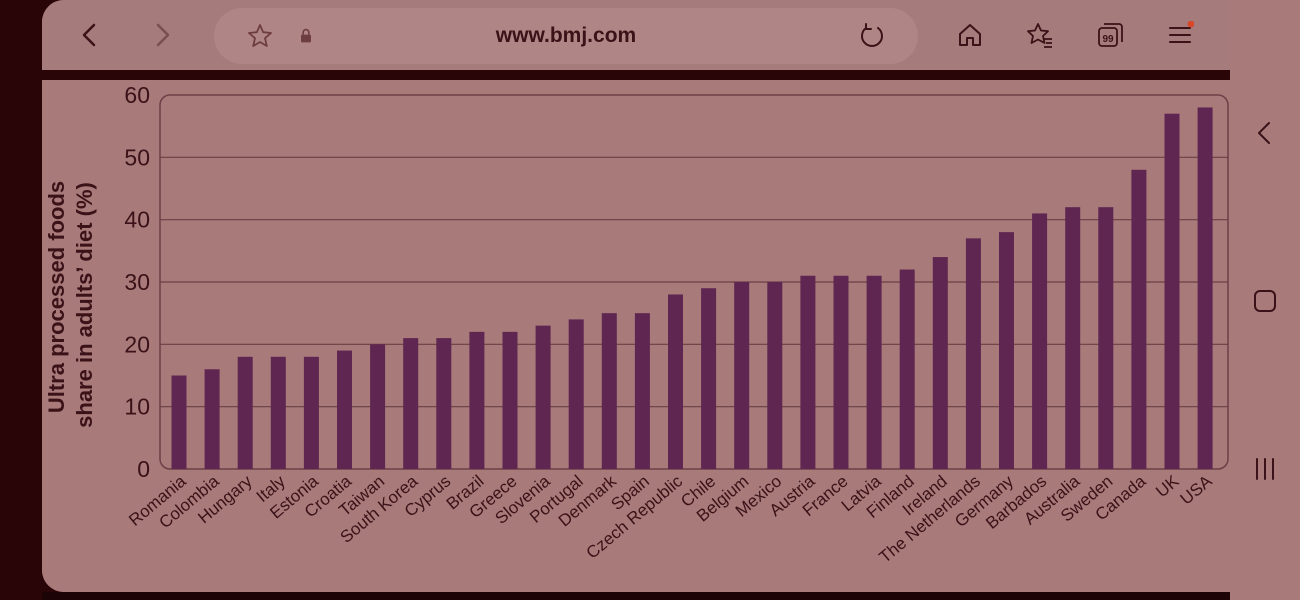  Describe the element at coordinates (1040, 35) in the screenshot. I see `bookmarks-list-icon` at that location.